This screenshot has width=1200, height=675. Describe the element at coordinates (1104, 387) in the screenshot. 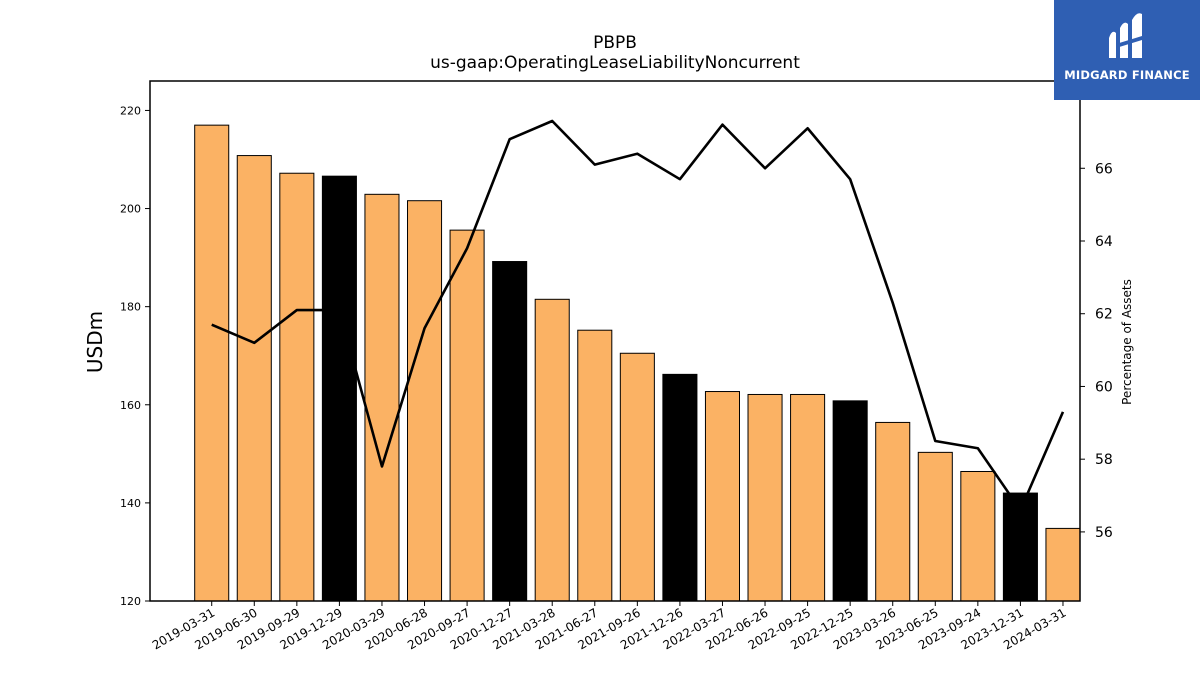

I see `y2-tick-label: 60` at that location.